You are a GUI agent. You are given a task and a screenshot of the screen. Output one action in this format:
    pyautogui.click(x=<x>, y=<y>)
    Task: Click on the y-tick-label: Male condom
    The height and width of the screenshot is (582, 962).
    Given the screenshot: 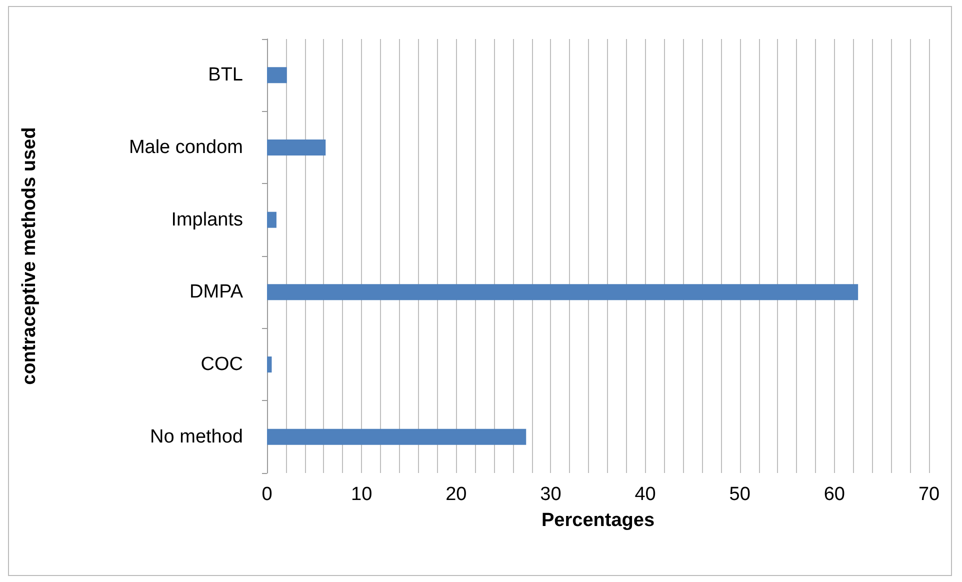 What is the action you would take?
    pyautogui.click(x=185, y=147)
    